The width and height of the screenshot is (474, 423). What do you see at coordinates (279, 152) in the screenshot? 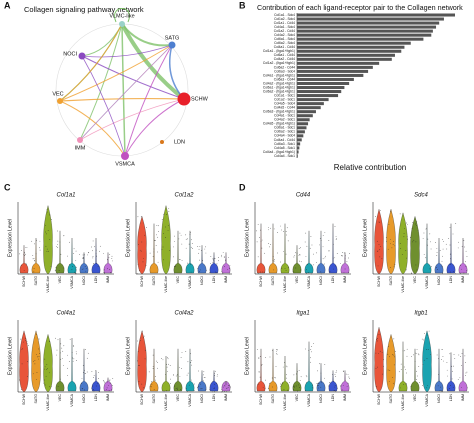
I see `bar-label: Col4a4 - (Itga1+Itgb1)` at bounding box center [279, 152].